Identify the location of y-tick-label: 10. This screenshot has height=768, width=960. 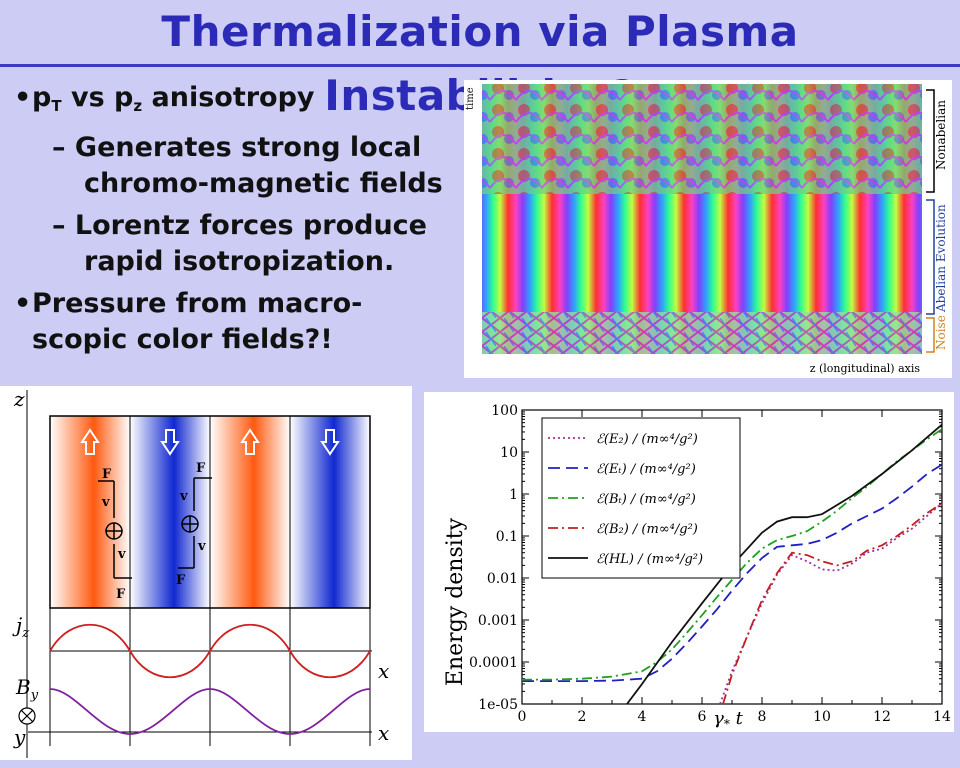
(509, 453).